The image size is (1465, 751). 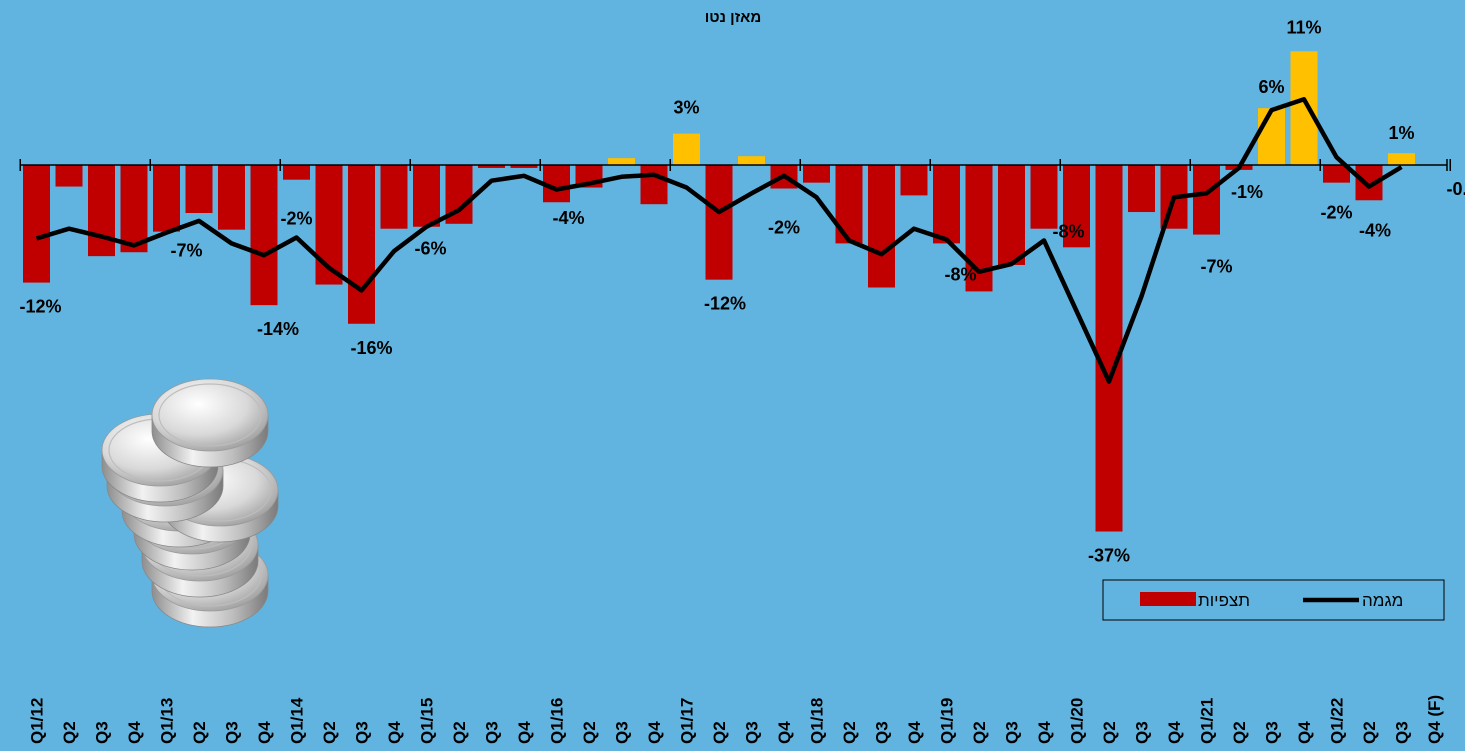 What do you see at coordinates (329, 732) in the screenshot?
I see `x-tick-label-9: Q2` at bounding box center [329, 732].